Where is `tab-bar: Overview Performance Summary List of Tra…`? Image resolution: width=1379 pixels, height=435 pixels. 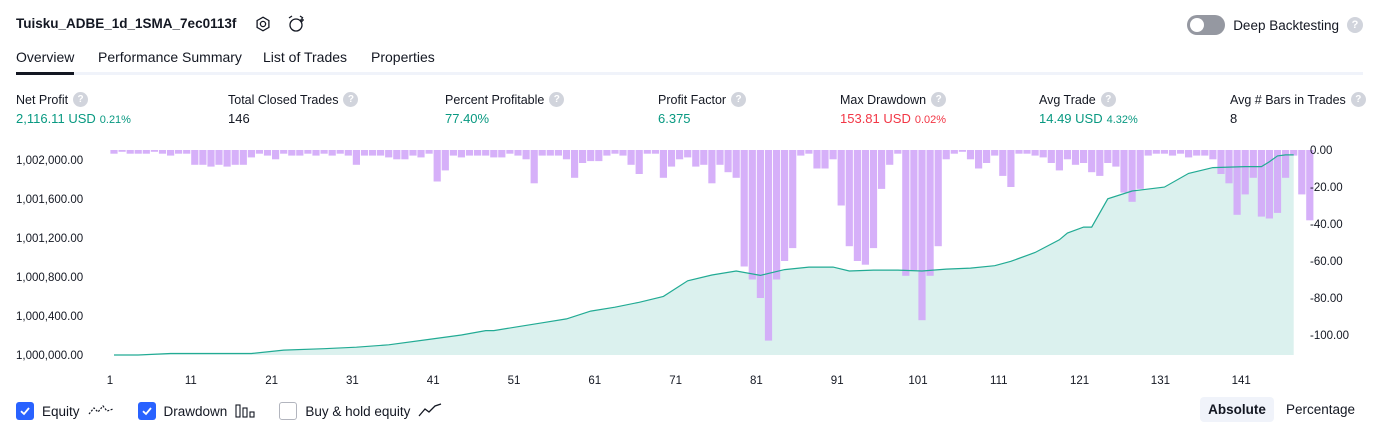
tab-bar: Overview Performance Summary List of Tra… is located at coordinates (689, 59).